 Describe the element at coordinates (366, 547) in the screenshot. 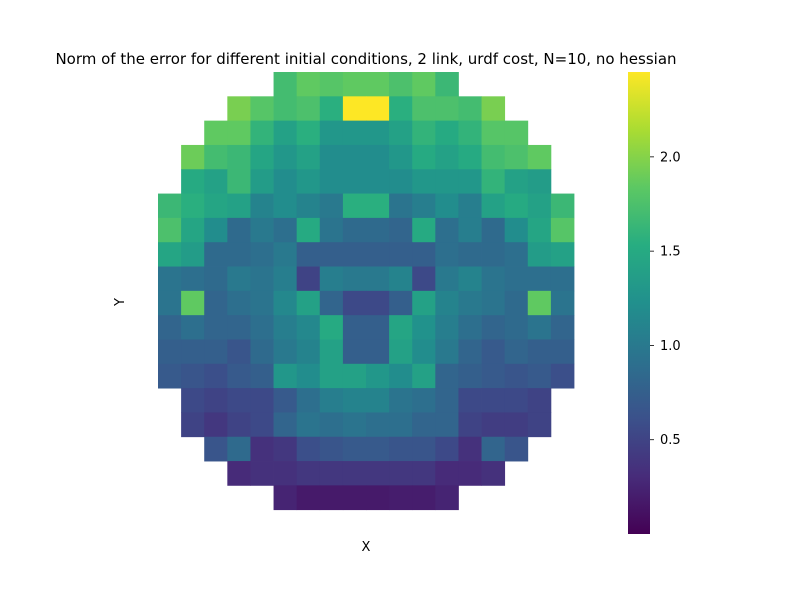

I see `x-axis-label: X` at that location.